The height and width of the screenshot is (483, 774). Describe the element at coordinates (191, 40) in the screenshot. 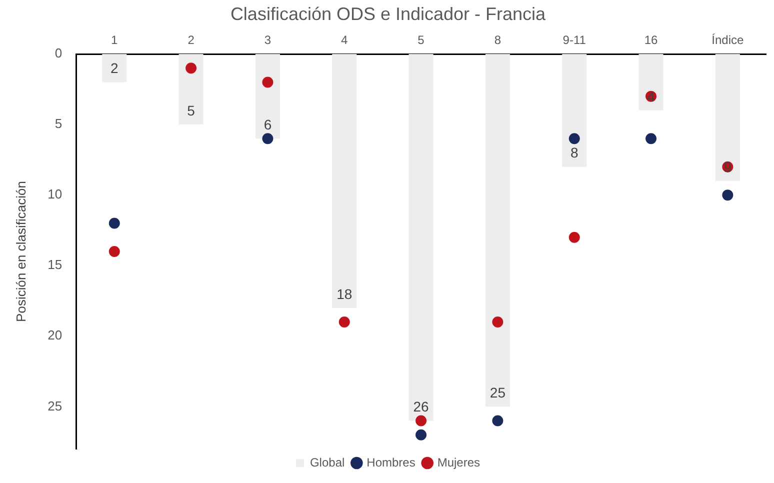

I see `x-tick-label: 2` at that location.